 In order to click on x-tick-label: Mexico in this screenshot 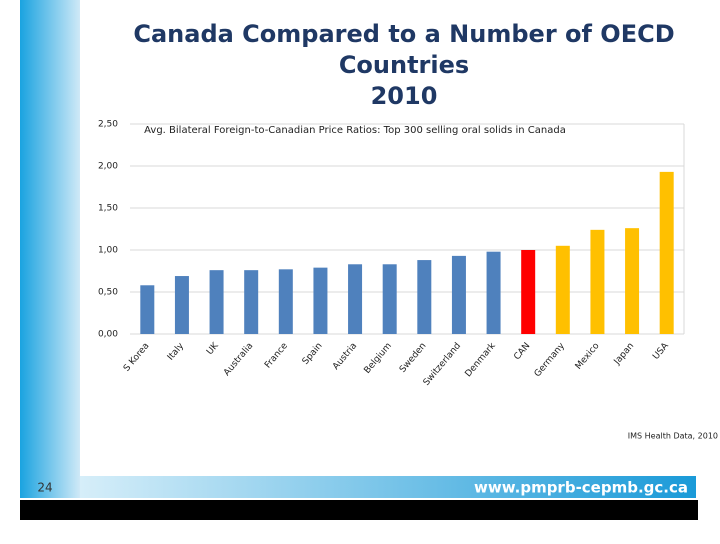, I will do `click(588, 356)`.